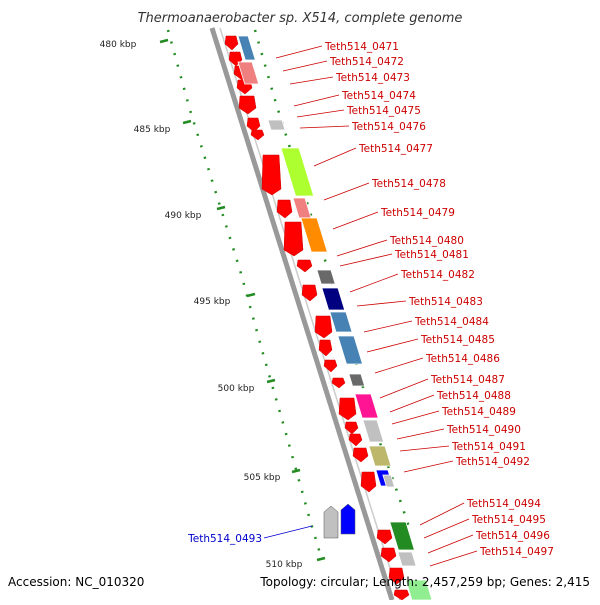 This screenshot has height=605, width=600. I want to click on gene-label: Teth514_0489, so click(478, 412).